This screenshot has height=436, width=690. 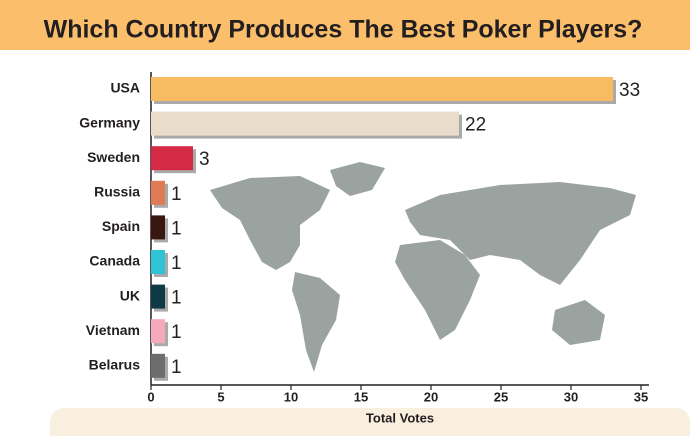 I want to click on y-tick-label: Russia, so click(x=117, y=192).